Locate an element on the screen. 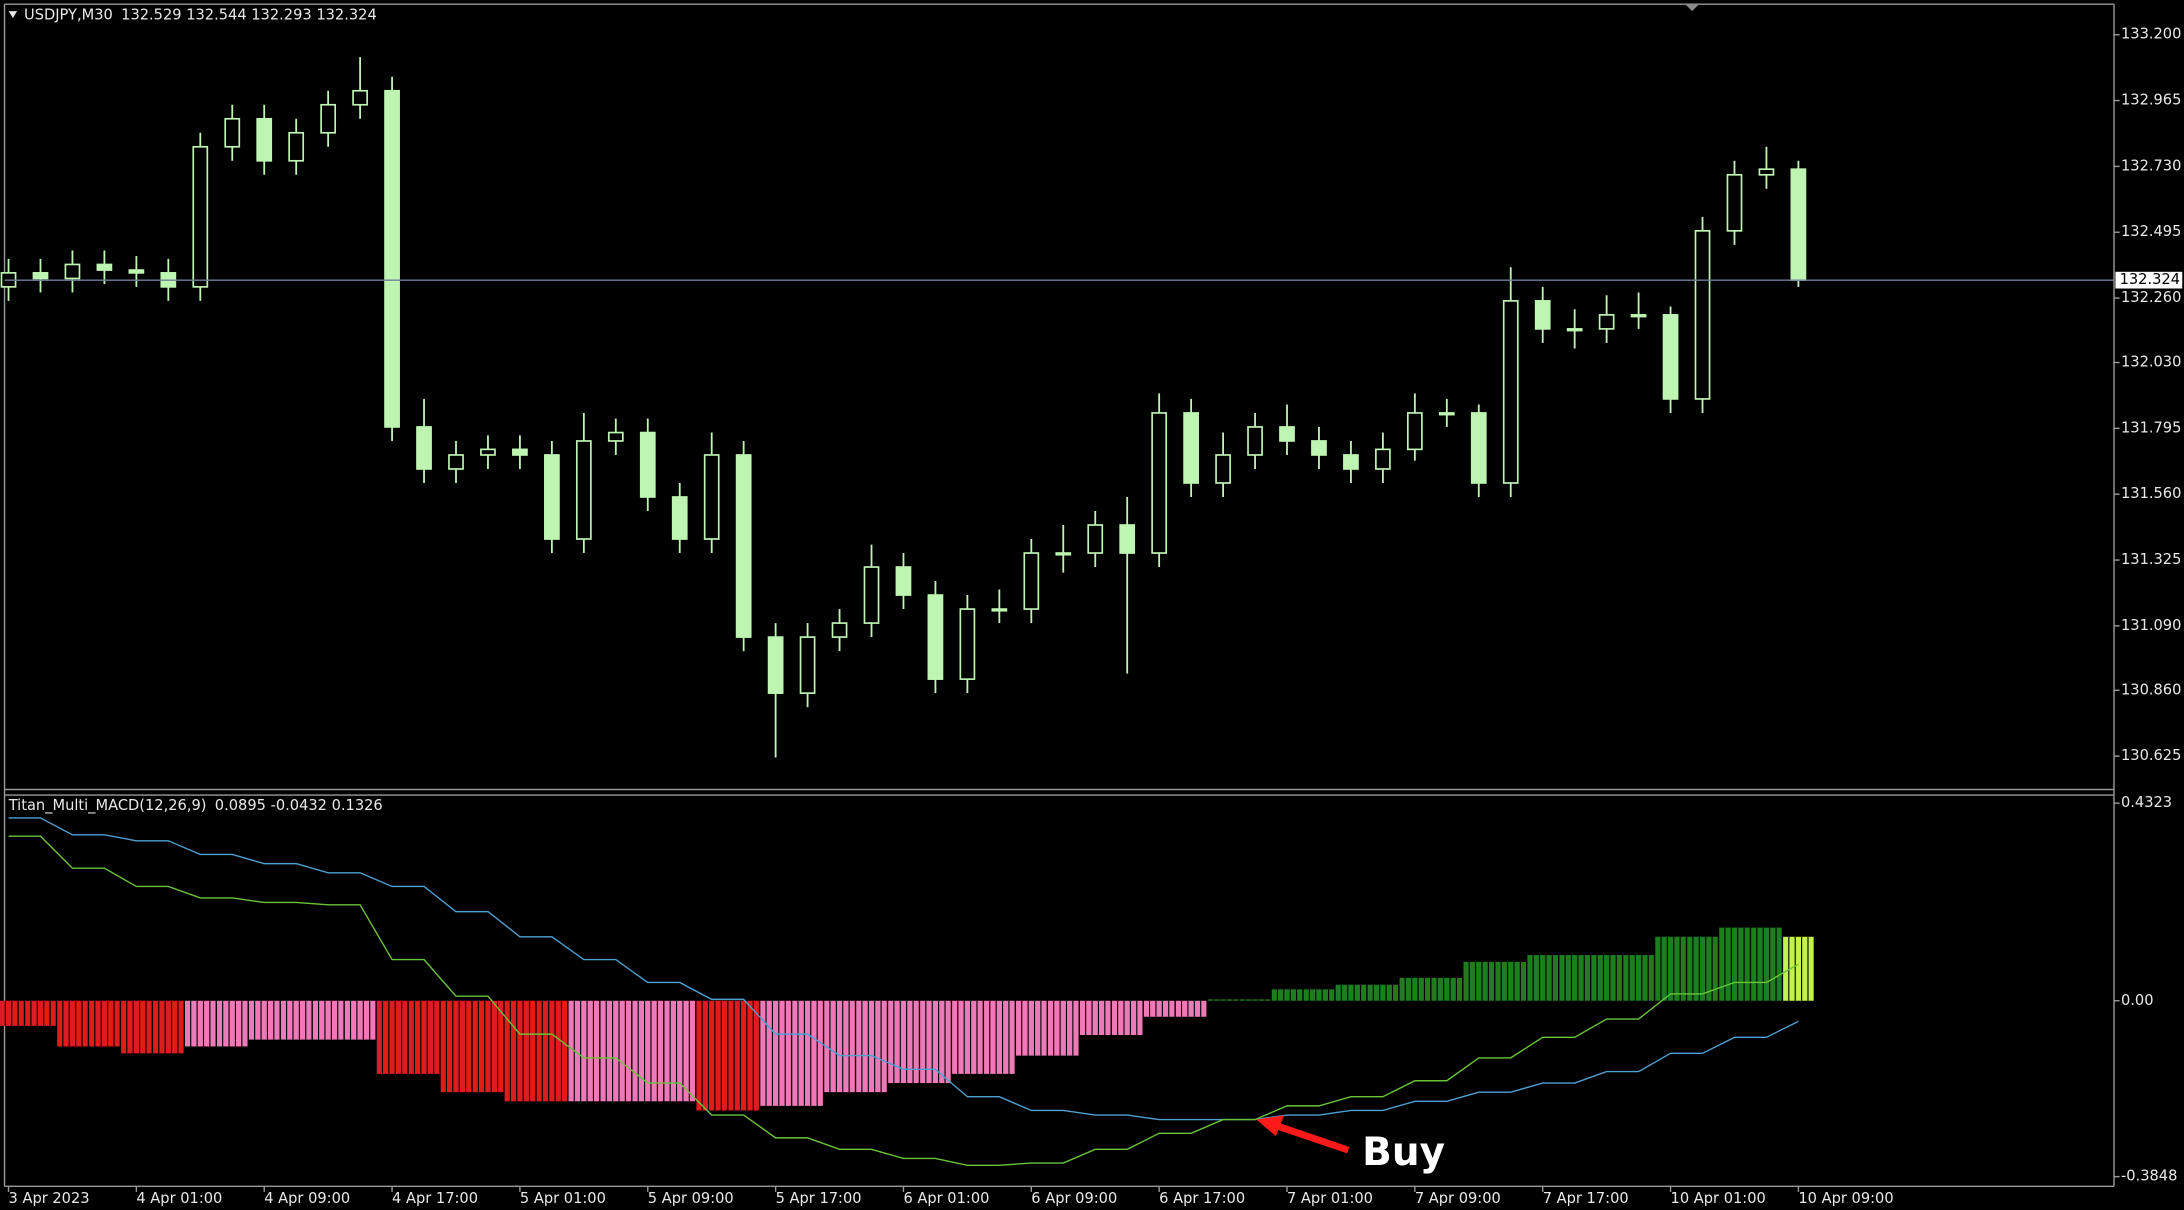  y-tick-label: 131.090 is located at coordinates (2151, 625).